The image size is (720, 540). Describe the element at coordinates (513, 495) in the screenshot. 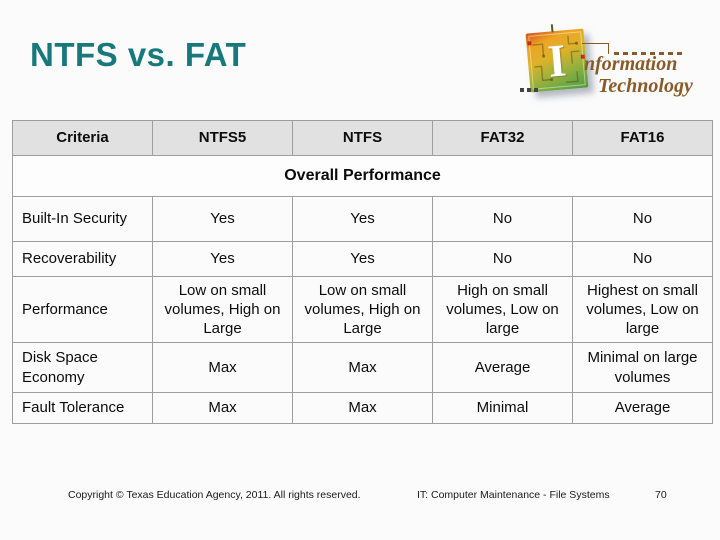

I see `footer-course-name: IT: Computer Maintenance - File Systems` at that location.